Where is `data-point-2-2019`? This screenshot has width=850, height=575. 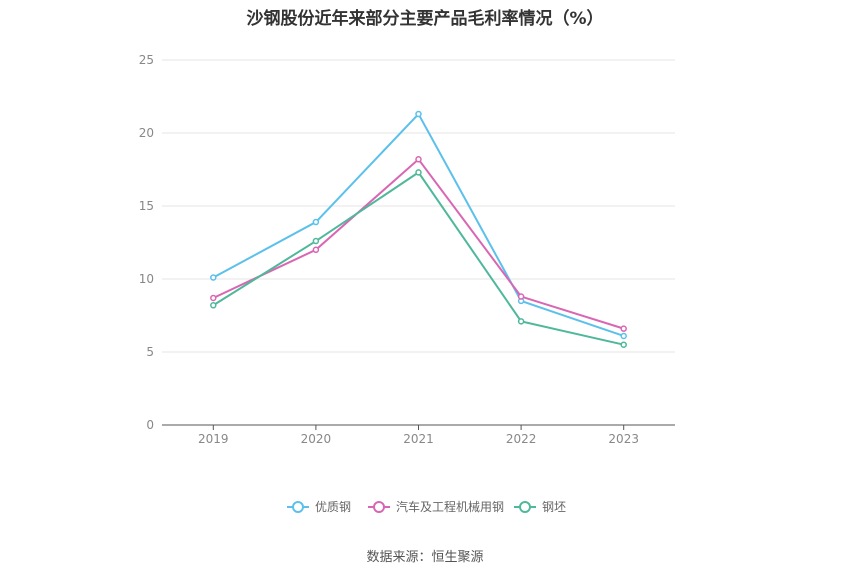 data-point-2-2019 is located at coordinates (213, 305).